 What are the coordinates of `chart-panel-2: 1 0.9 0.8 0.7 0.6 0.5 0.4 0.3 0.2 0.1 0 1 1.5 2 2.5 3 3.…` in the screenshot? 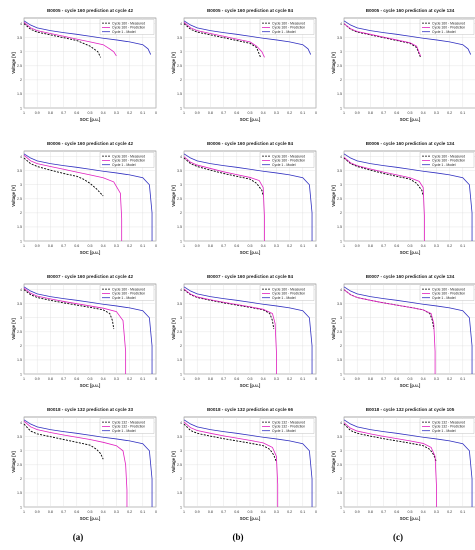 It's located at (244, 65).